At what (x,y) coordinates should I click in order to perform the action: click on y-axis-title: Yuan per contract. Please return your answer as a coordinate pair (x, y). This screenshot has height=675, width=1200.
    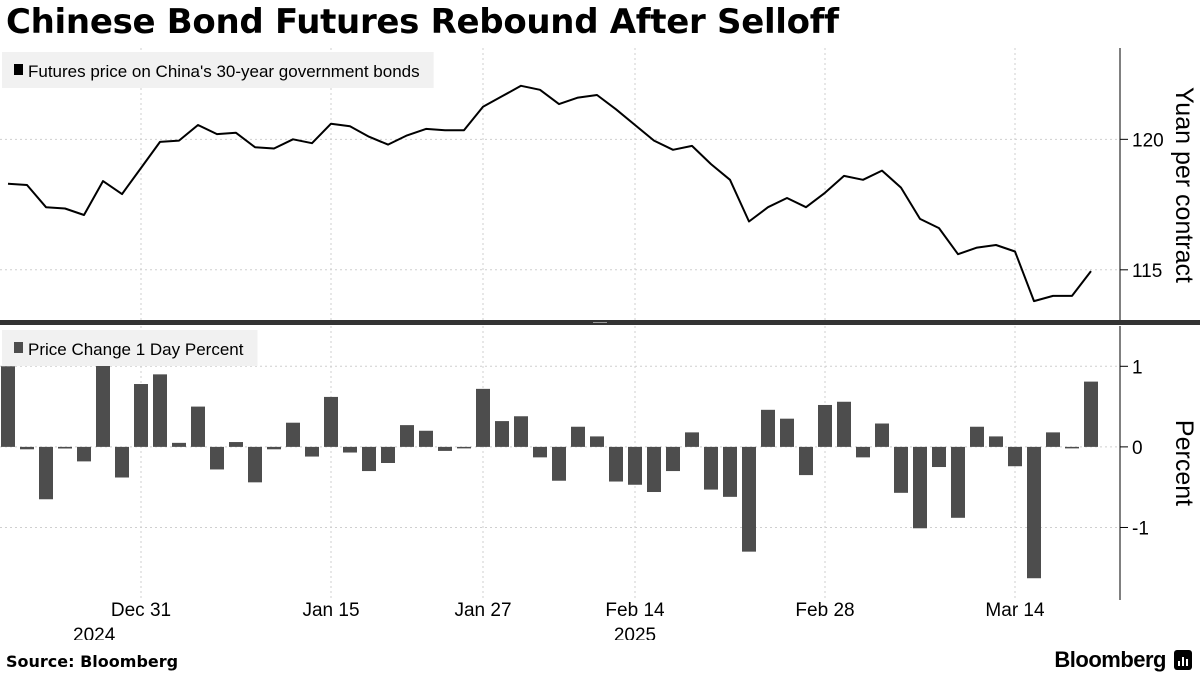
    Looking at the image, I should click on (1184, 185).